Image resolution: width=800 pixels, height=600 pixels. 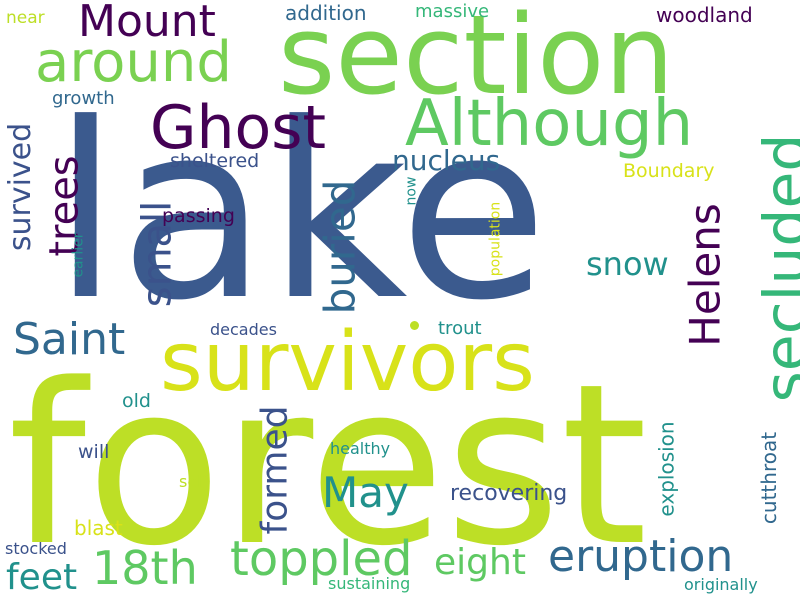 What do you see at coordinates (666, 469) in the screenshot?
I see `word-explosion: explosion` at bounding box center [666, 469].